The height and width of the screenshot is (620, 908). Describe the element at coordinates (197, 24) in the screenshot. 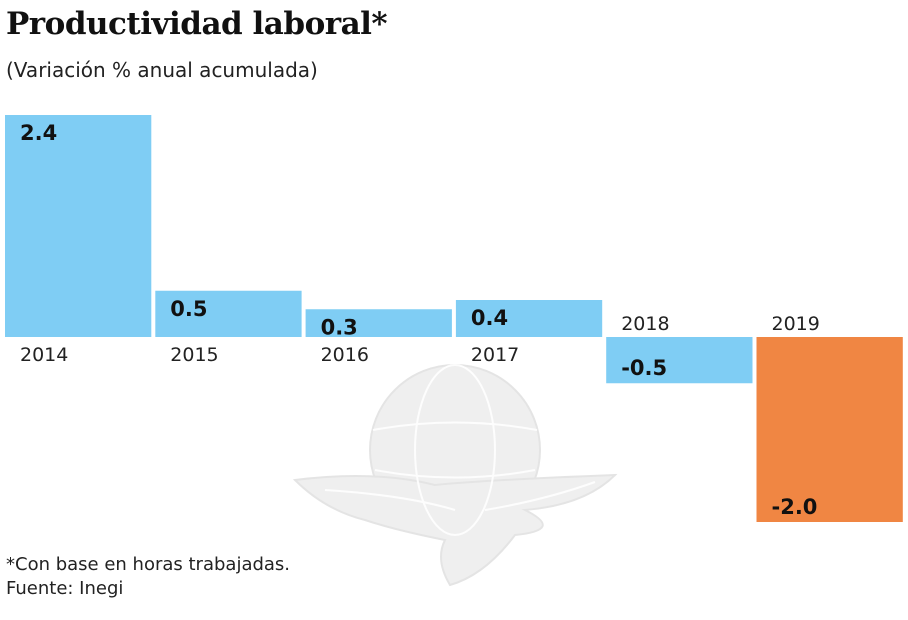

I see `chart-title: Productividad laboral*` at that location.